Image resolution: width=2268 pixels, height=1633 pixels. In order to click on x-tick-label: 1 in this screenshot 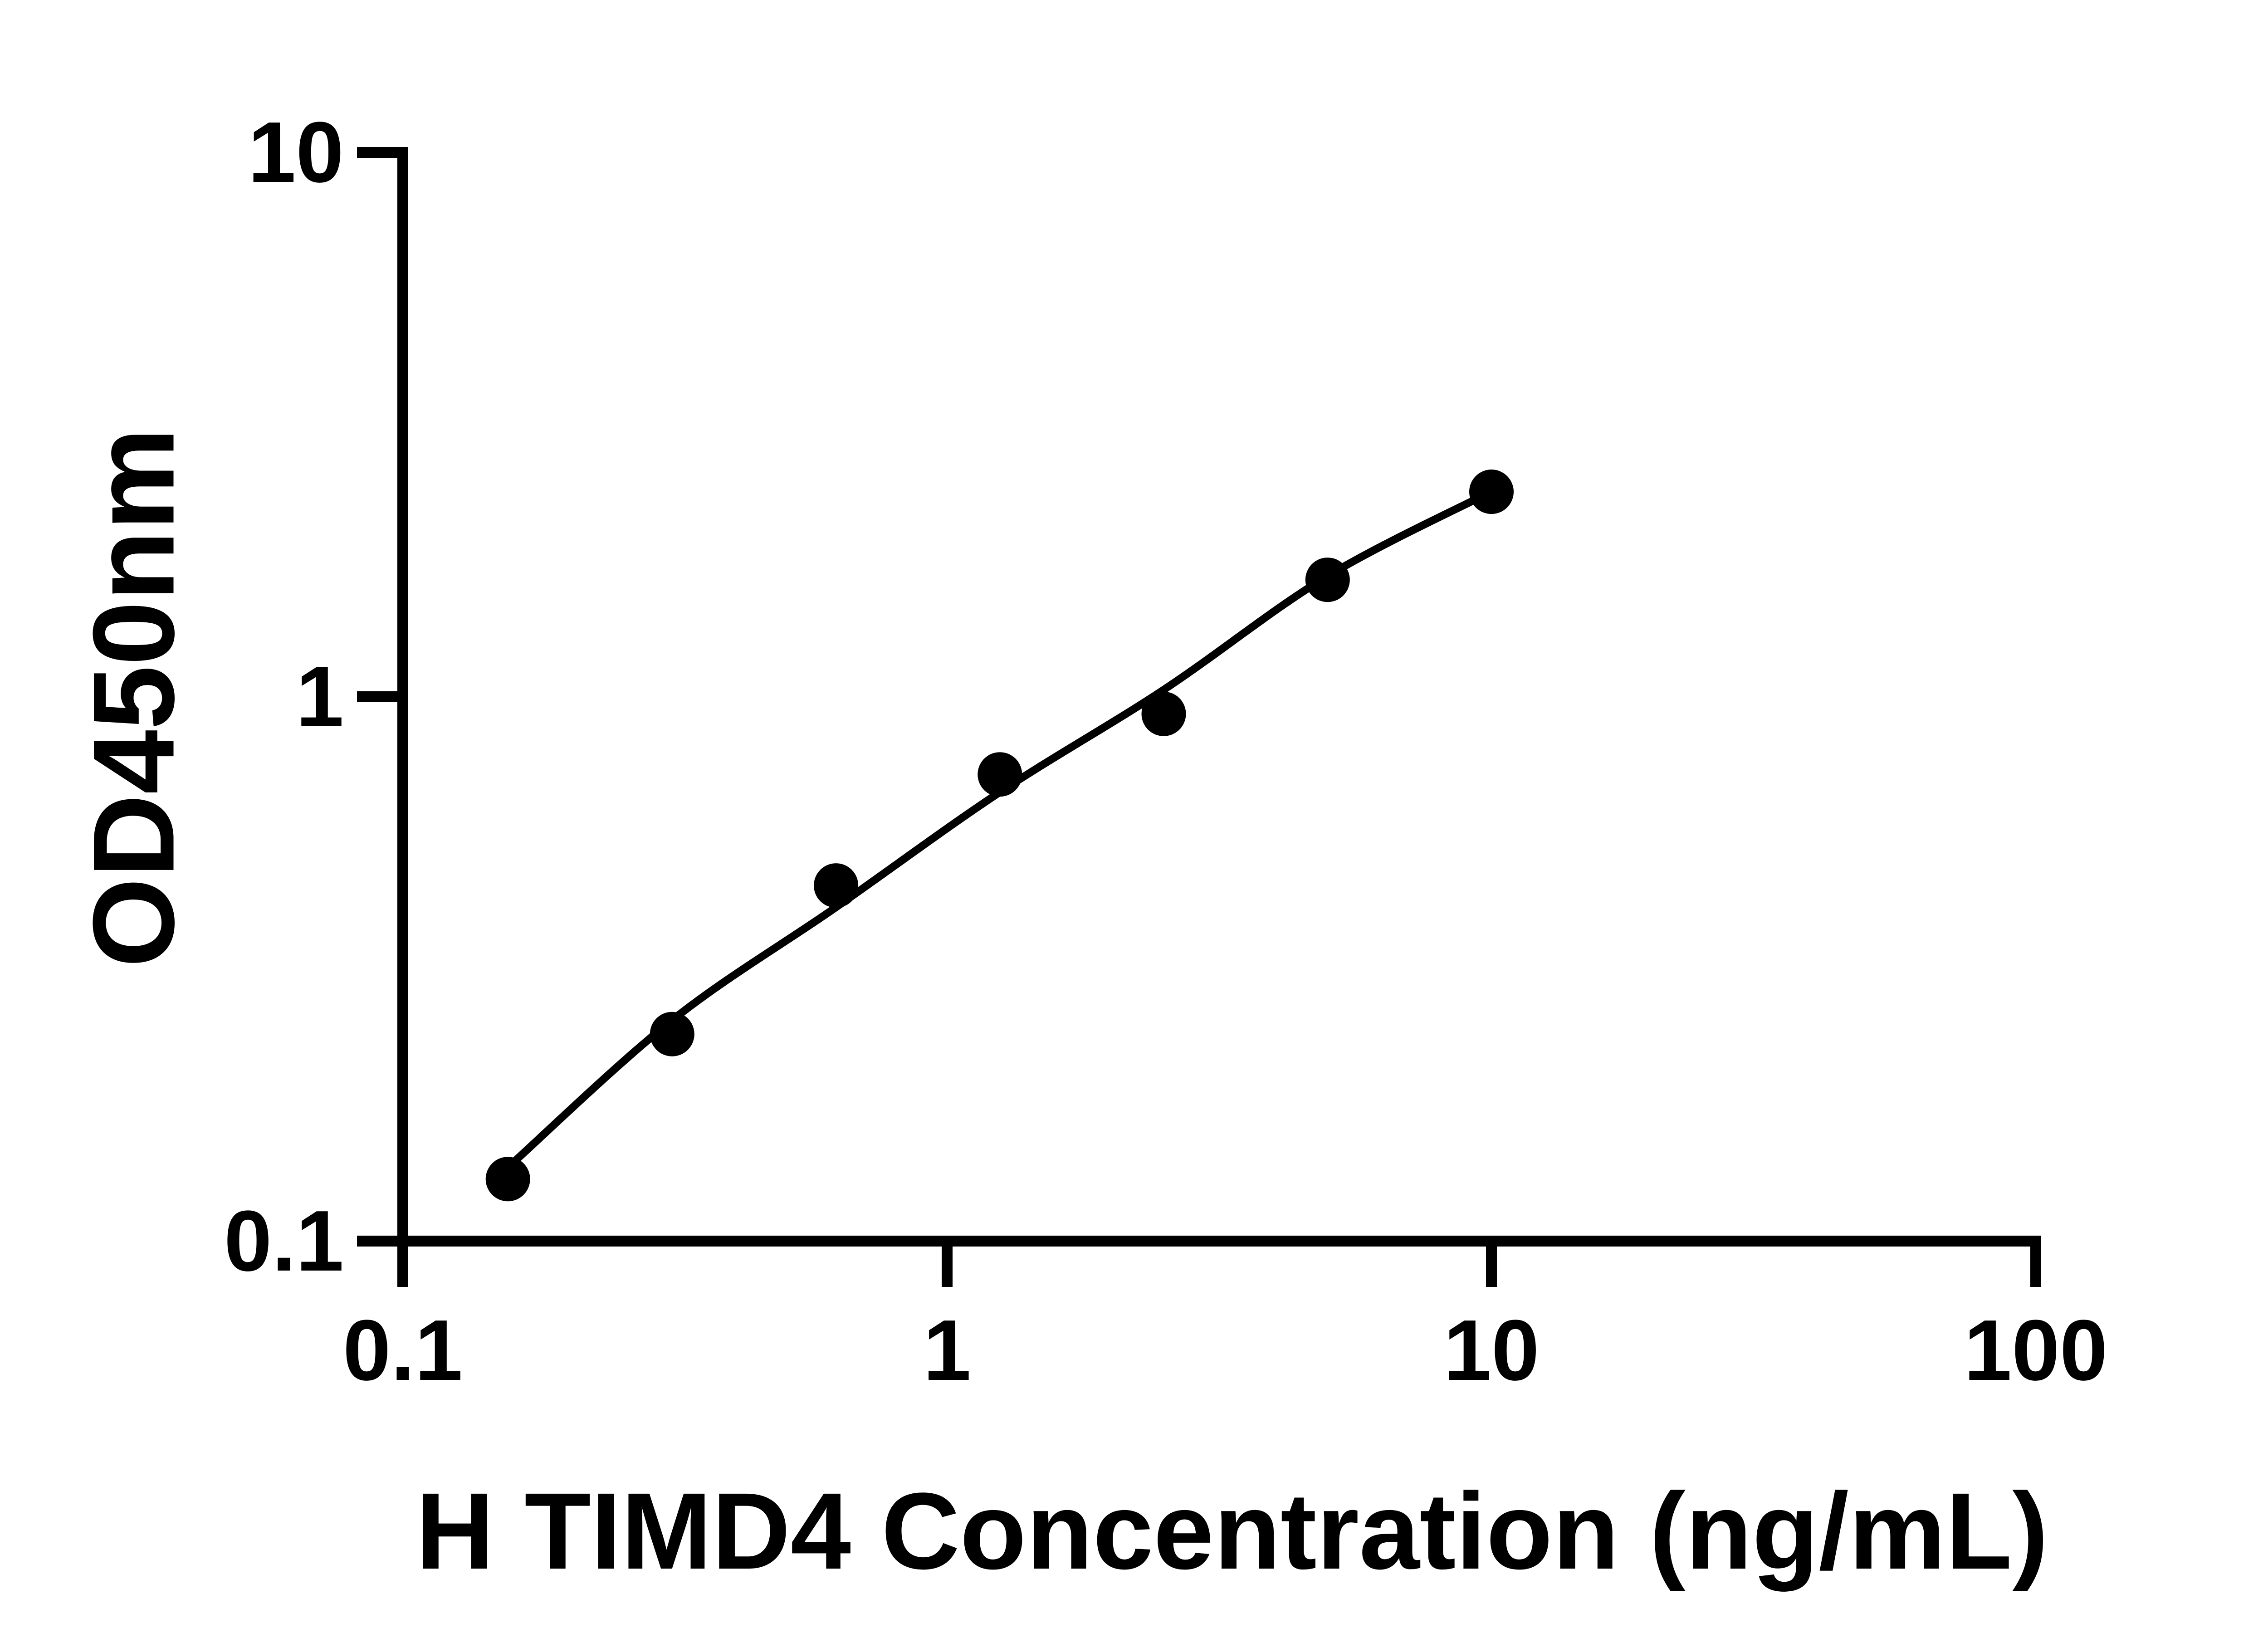, I will do `click(947, 1350)`.